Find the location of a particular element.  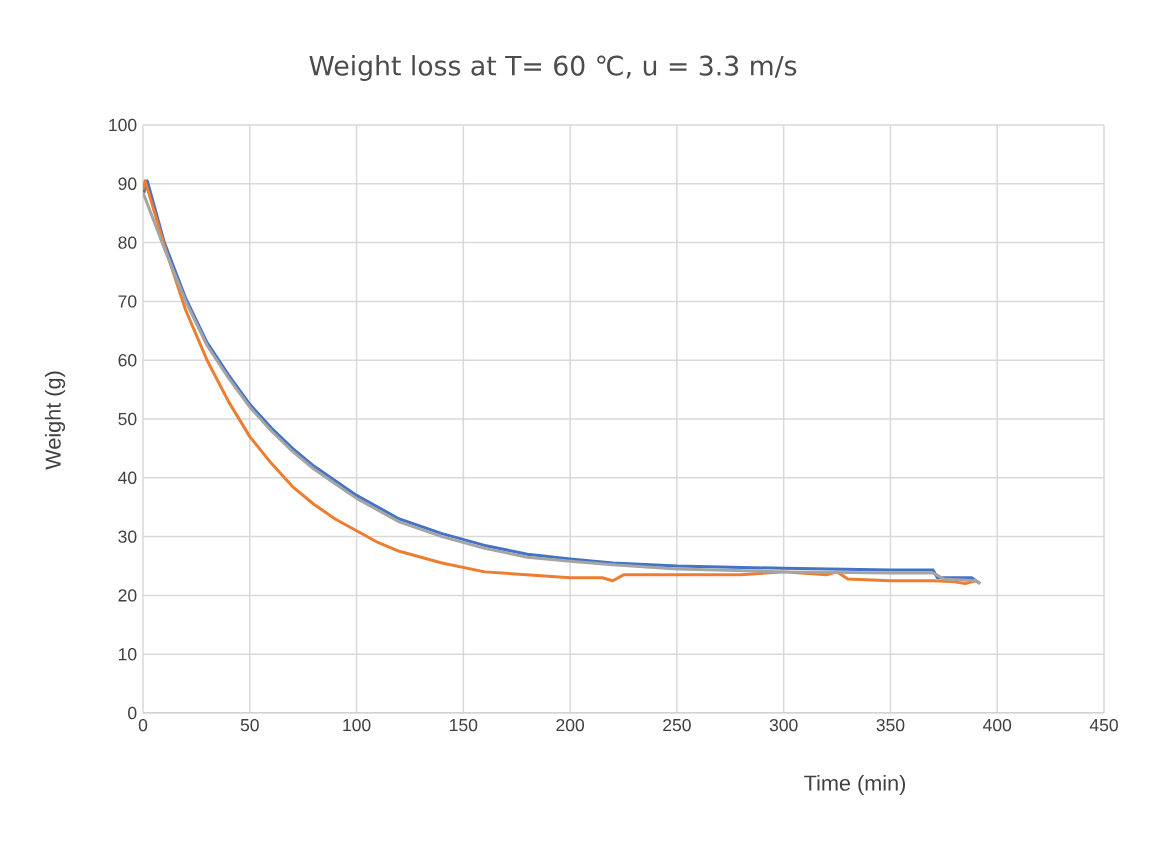

y-tick-label: 20 is located at coordinates (127, 595).